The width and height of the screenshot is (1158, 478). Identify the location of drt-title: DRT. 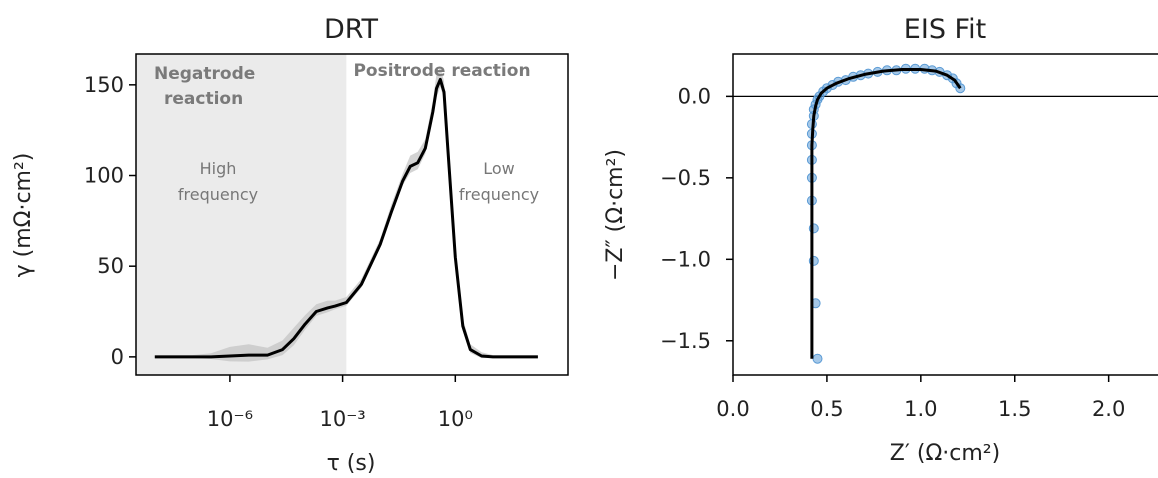
(351, 29).